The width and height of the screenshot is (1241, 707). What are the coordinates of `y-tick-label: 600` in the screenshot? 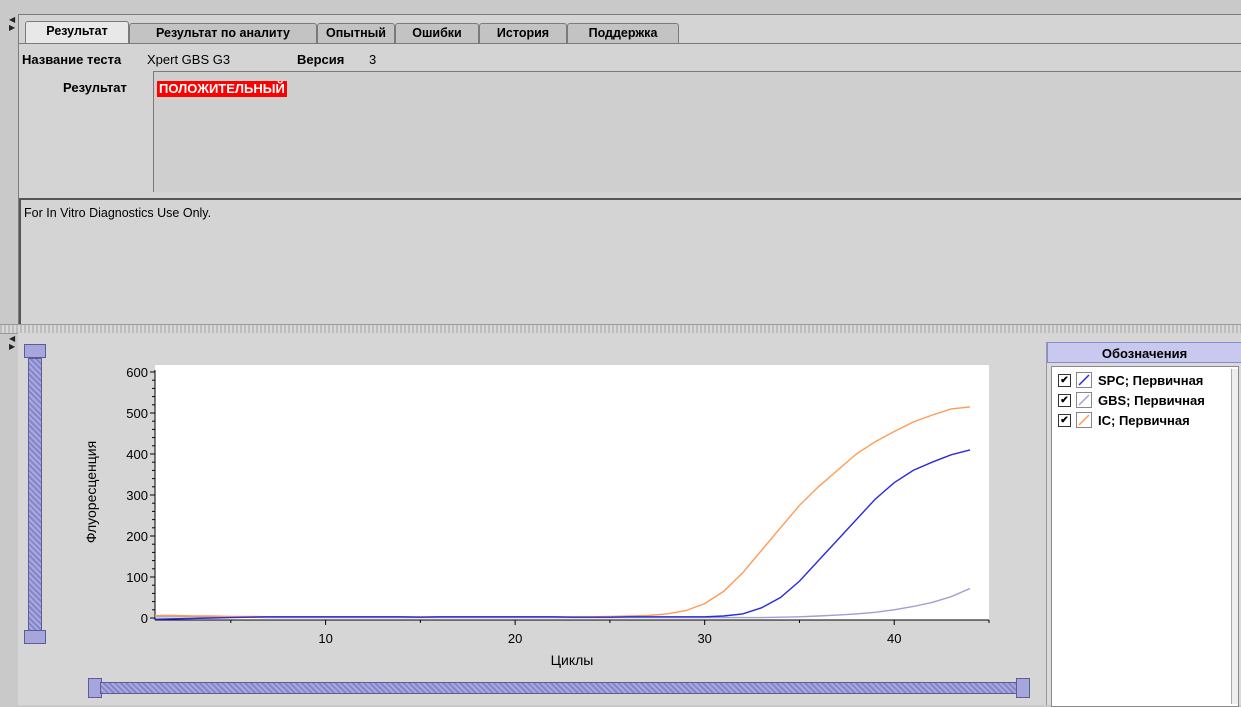 It's located at (137, 372).